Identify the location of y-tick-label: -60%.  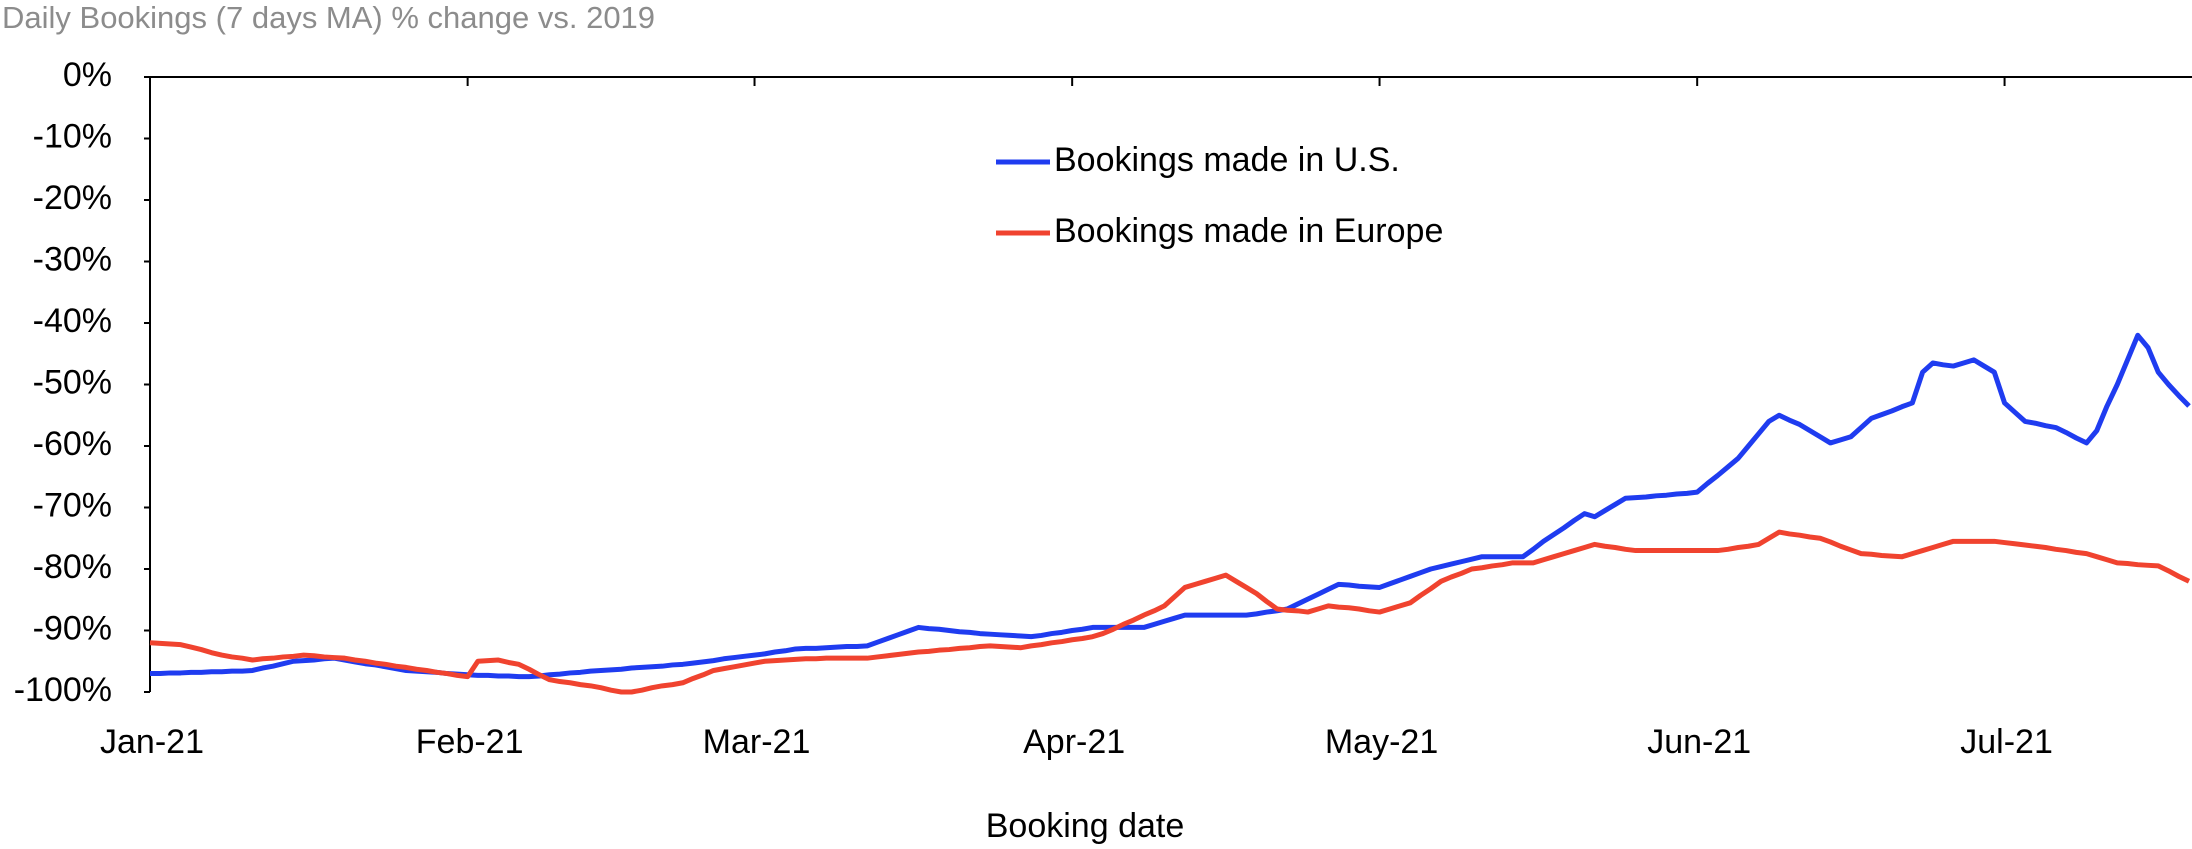
(72, 444).